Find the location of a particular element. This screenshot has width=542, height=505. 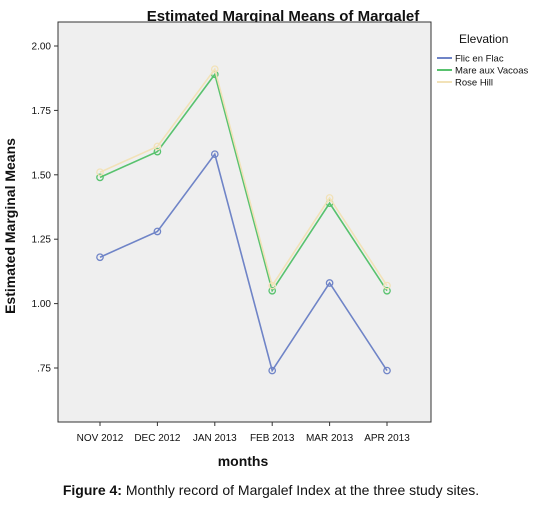

legend-label: Mare aux Vacoas is located at coordinates (491, 71).